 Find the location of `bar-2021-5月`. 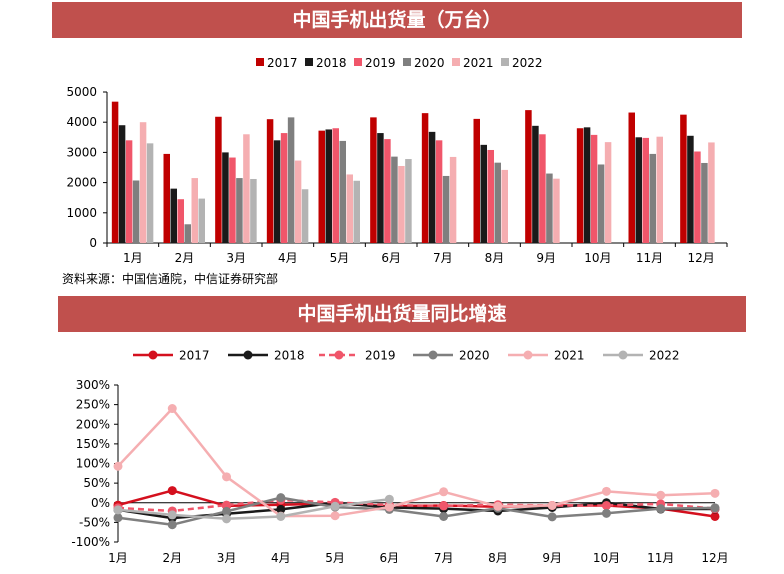

bar-2021-5月 is located at coordinates (349, 208).